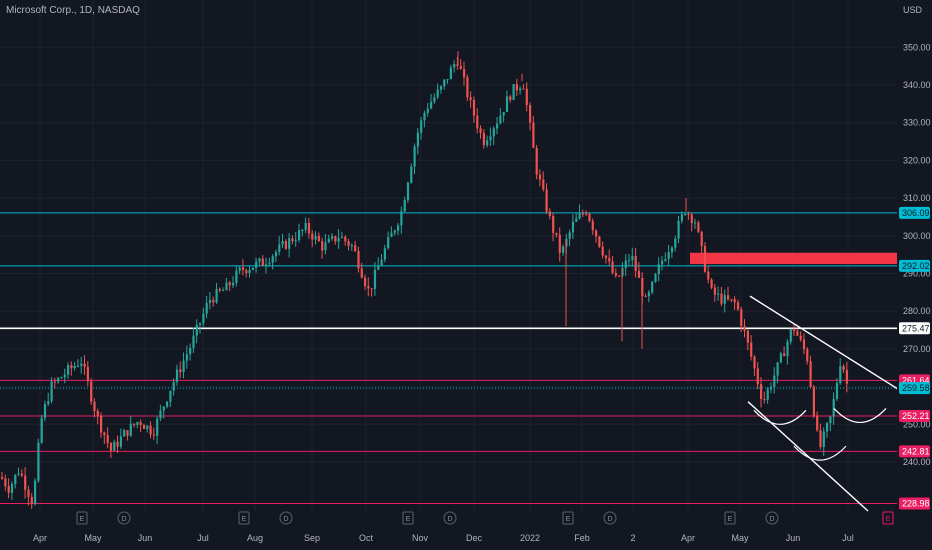 The width and height of the screenshot is (932, 550). Describe the element at coordinates (793, 258) in the screenshot. I see `resistance-zone` at that location.